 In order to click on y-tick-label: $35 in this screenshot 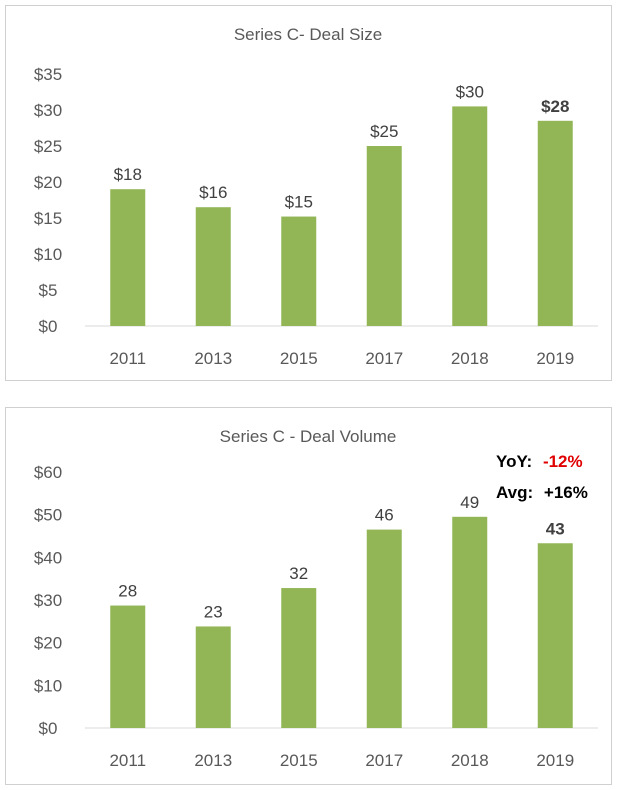, I will do `click(48, 74)`.